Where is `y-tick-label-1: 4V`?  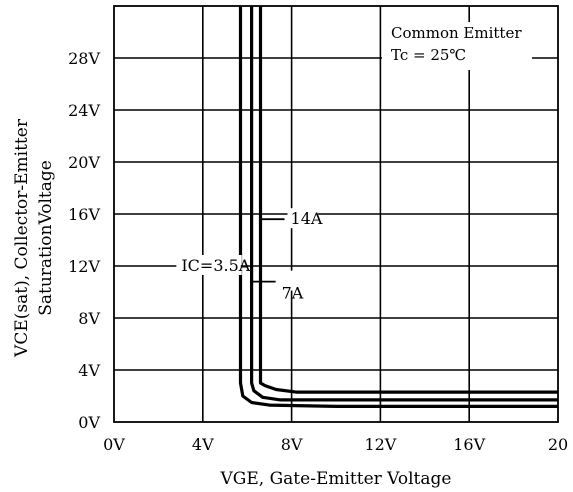
y-tick-label-1: 4V is located at coordinates (89, 370).